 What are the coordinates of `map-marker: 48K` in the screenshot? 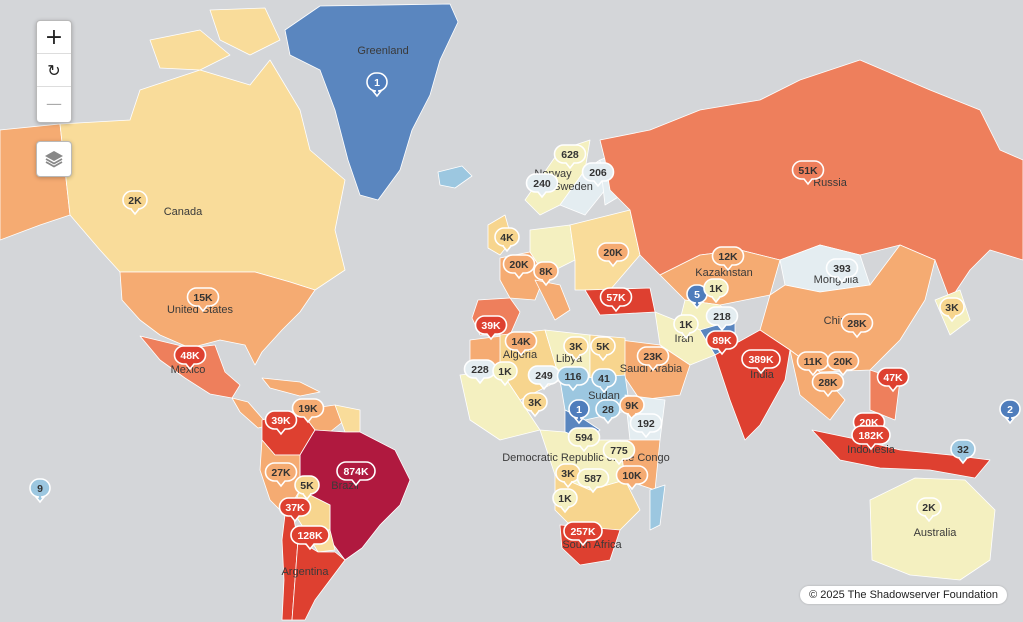 It's located at (190, 358).